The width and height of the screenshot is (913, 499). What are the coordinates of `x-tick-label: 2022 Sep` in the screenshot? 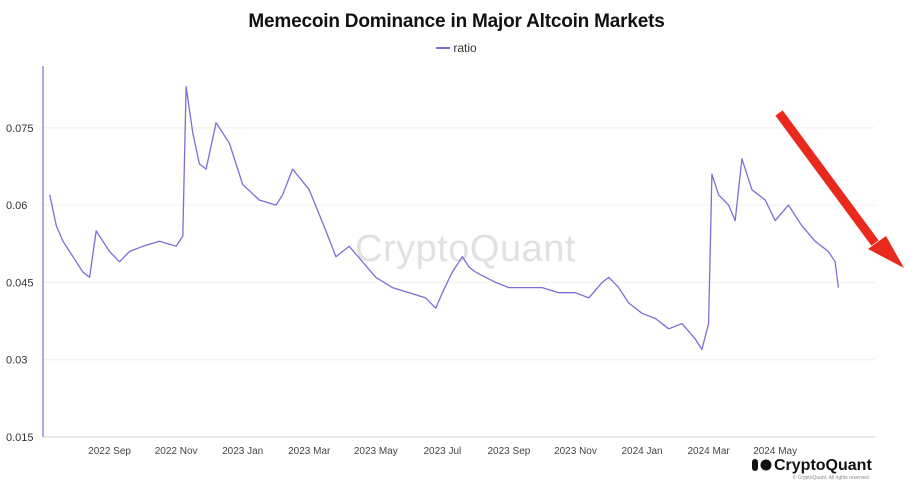 It's located at (109, 451).